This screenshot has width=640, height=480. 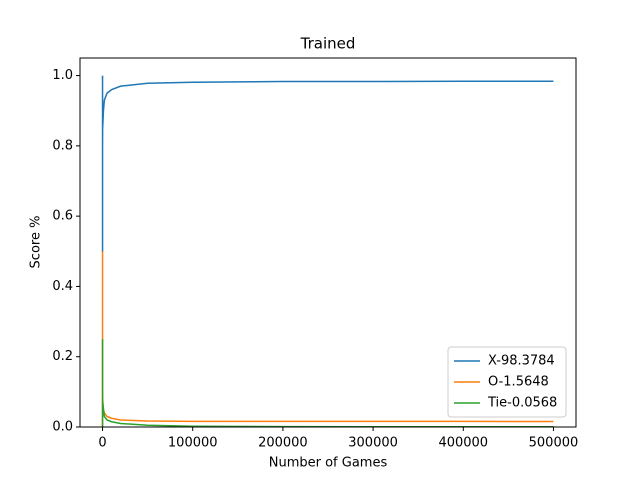 I want to click on chart-title: Trained, so click(x=328, y=44).